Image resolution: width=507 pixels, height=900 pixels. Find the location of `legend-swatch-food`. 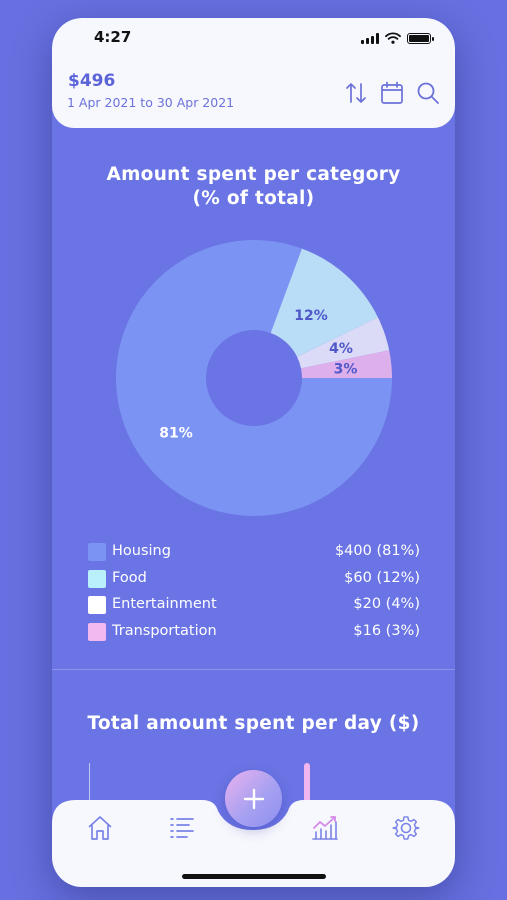

legend-swatch-food is located at coordinates (97, 578).